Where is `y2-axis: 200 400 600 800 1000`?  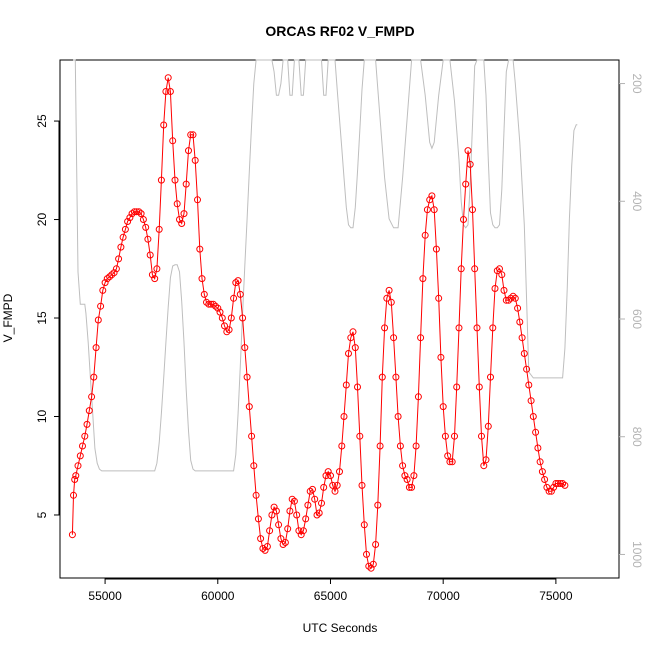
y2-axis: 200 400 600 800 1000 is located at coordinates (631, 321).